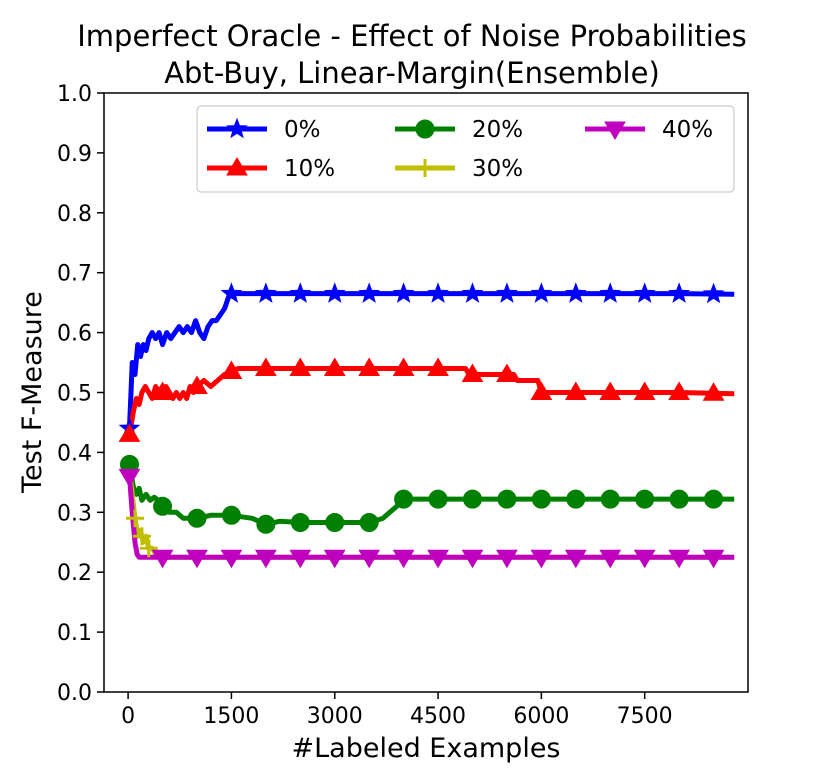 The image size is (830, 779). Describe the element at coordinates (74, 453) in the screenshot. I see `y-tick-label-4: 0.4` at that location.